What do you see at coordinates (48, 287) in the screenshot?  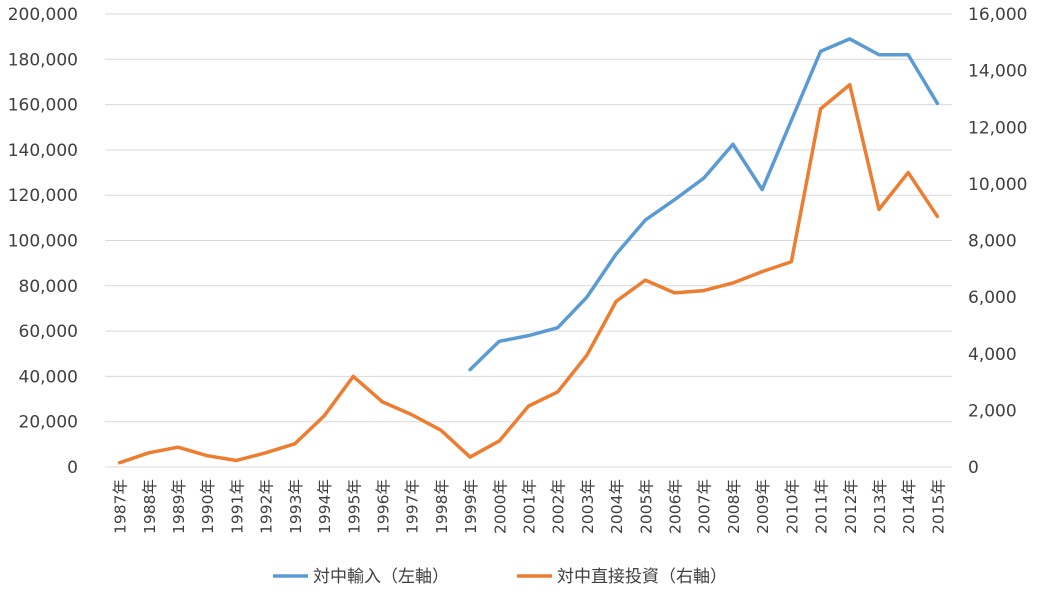 I see `left-tick-label: 80,000` at bounding box center [48, 287].